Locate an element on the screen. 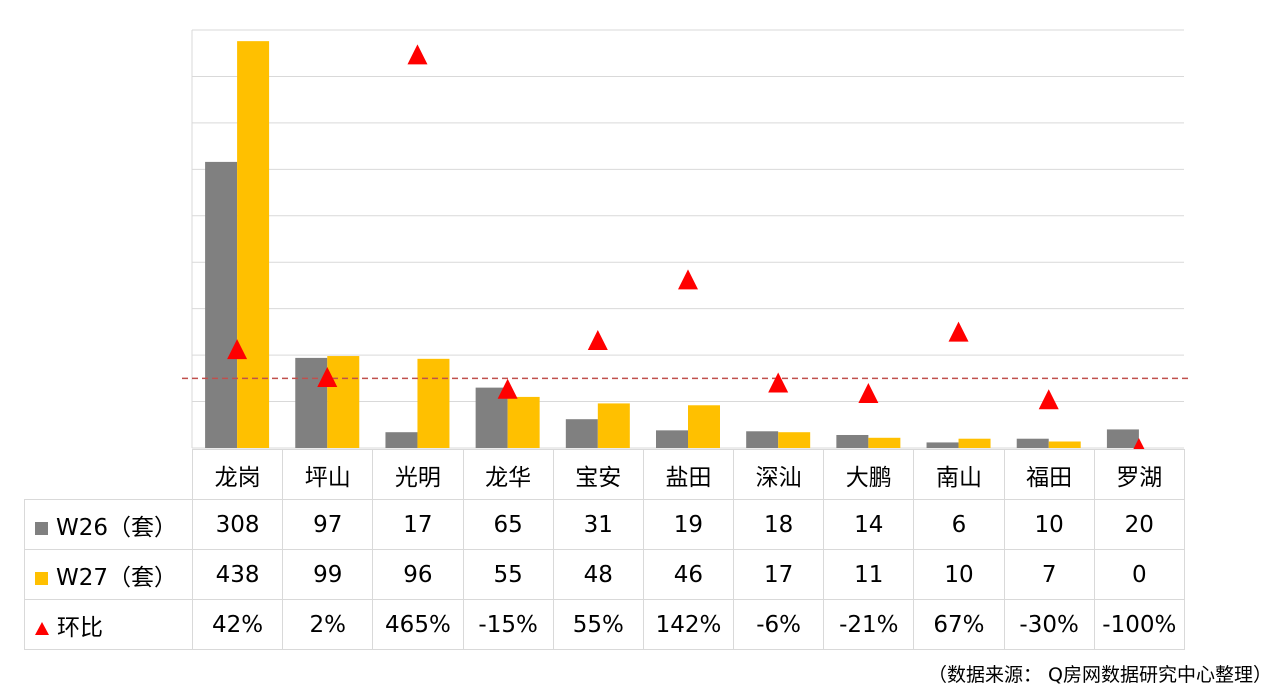 This screenshot has width=1282, height=694. series-name: W26（套） is located at coordinates (117, 527).